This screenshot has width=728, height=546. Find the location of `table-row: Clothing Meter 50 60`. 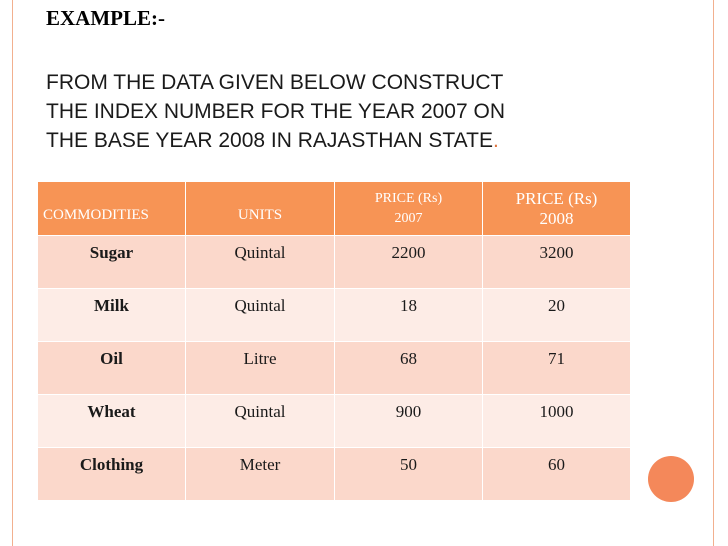

table-row: Clothing Meter 50 60 is located at coordinates (334, 474).